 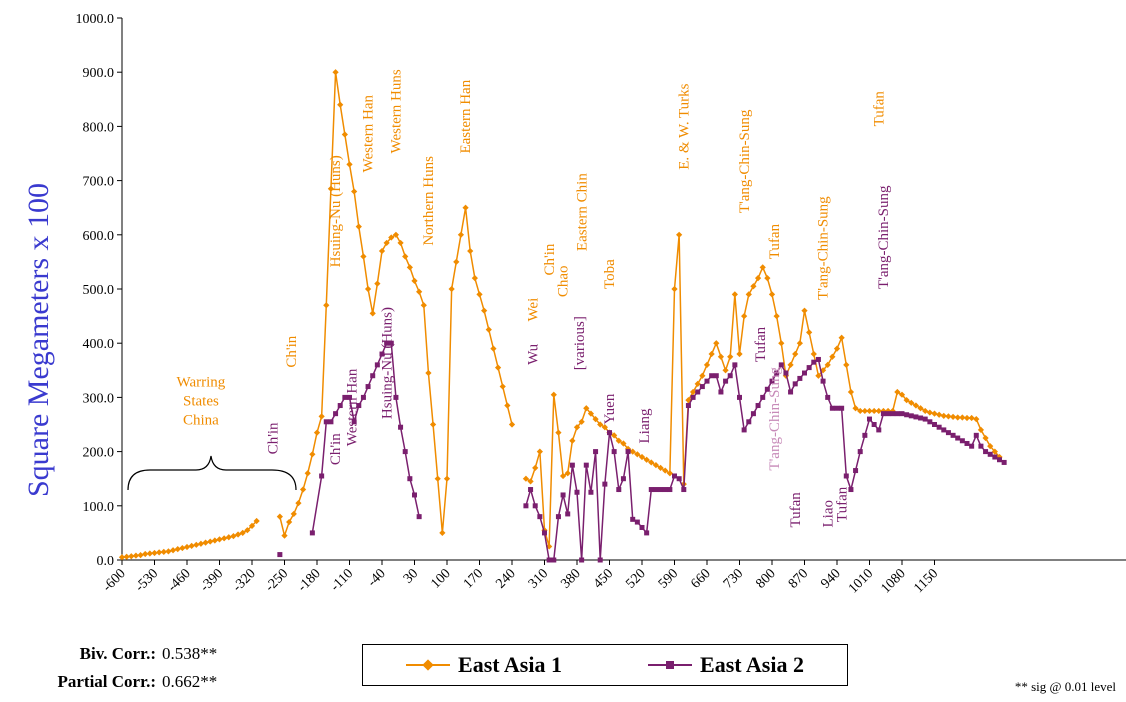 I want to click on legend-line-square-icon, so click(x=670, y=665).